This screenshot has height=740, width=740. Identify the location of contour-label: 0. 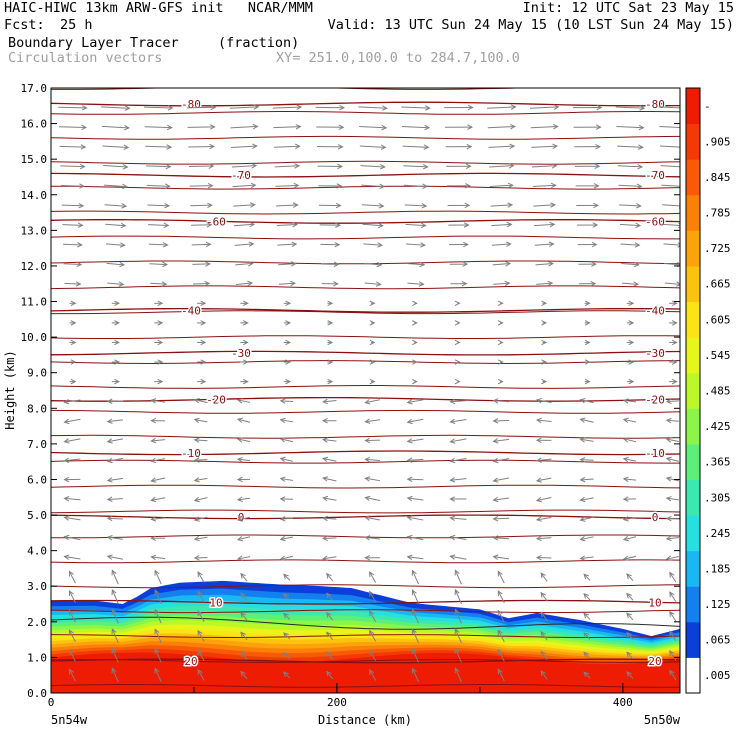
(655, 517).